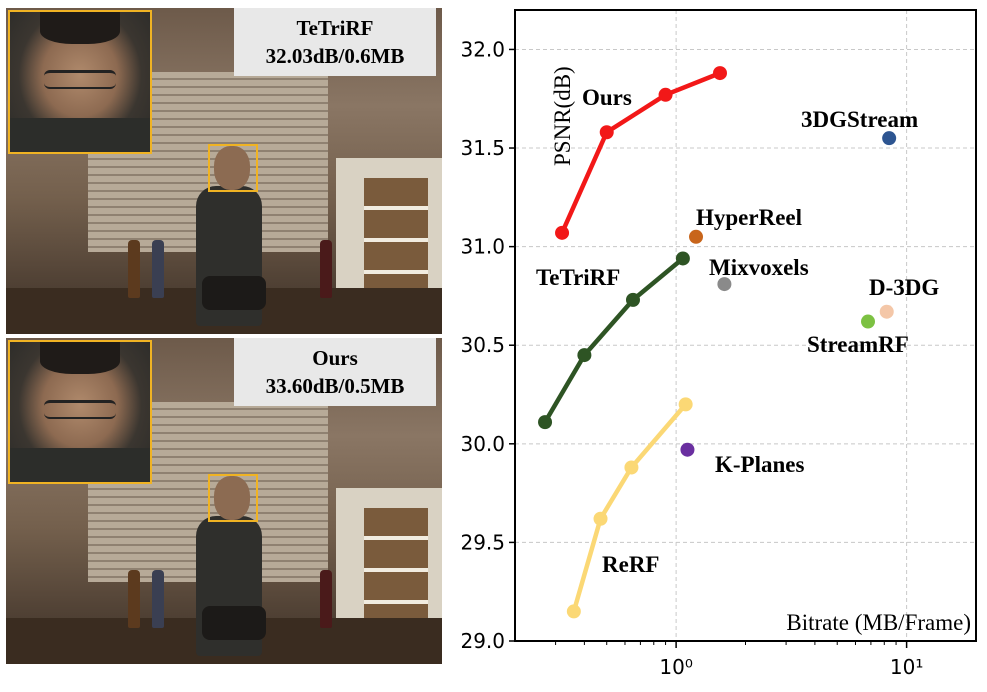  What do you see at coordinates (629, 507) in the screenshot?
I see `series-line-rerf` at bounding box center [629, 507].